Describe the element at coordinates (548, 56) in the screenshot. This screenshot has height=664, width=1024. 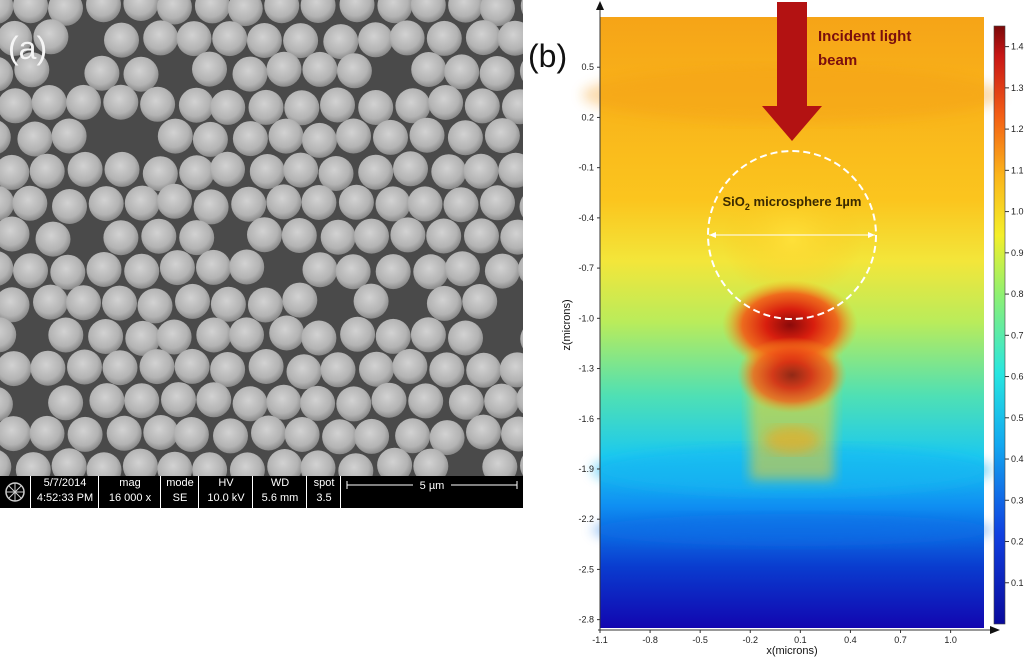
I see `panel-label-b: (b)` at that location.